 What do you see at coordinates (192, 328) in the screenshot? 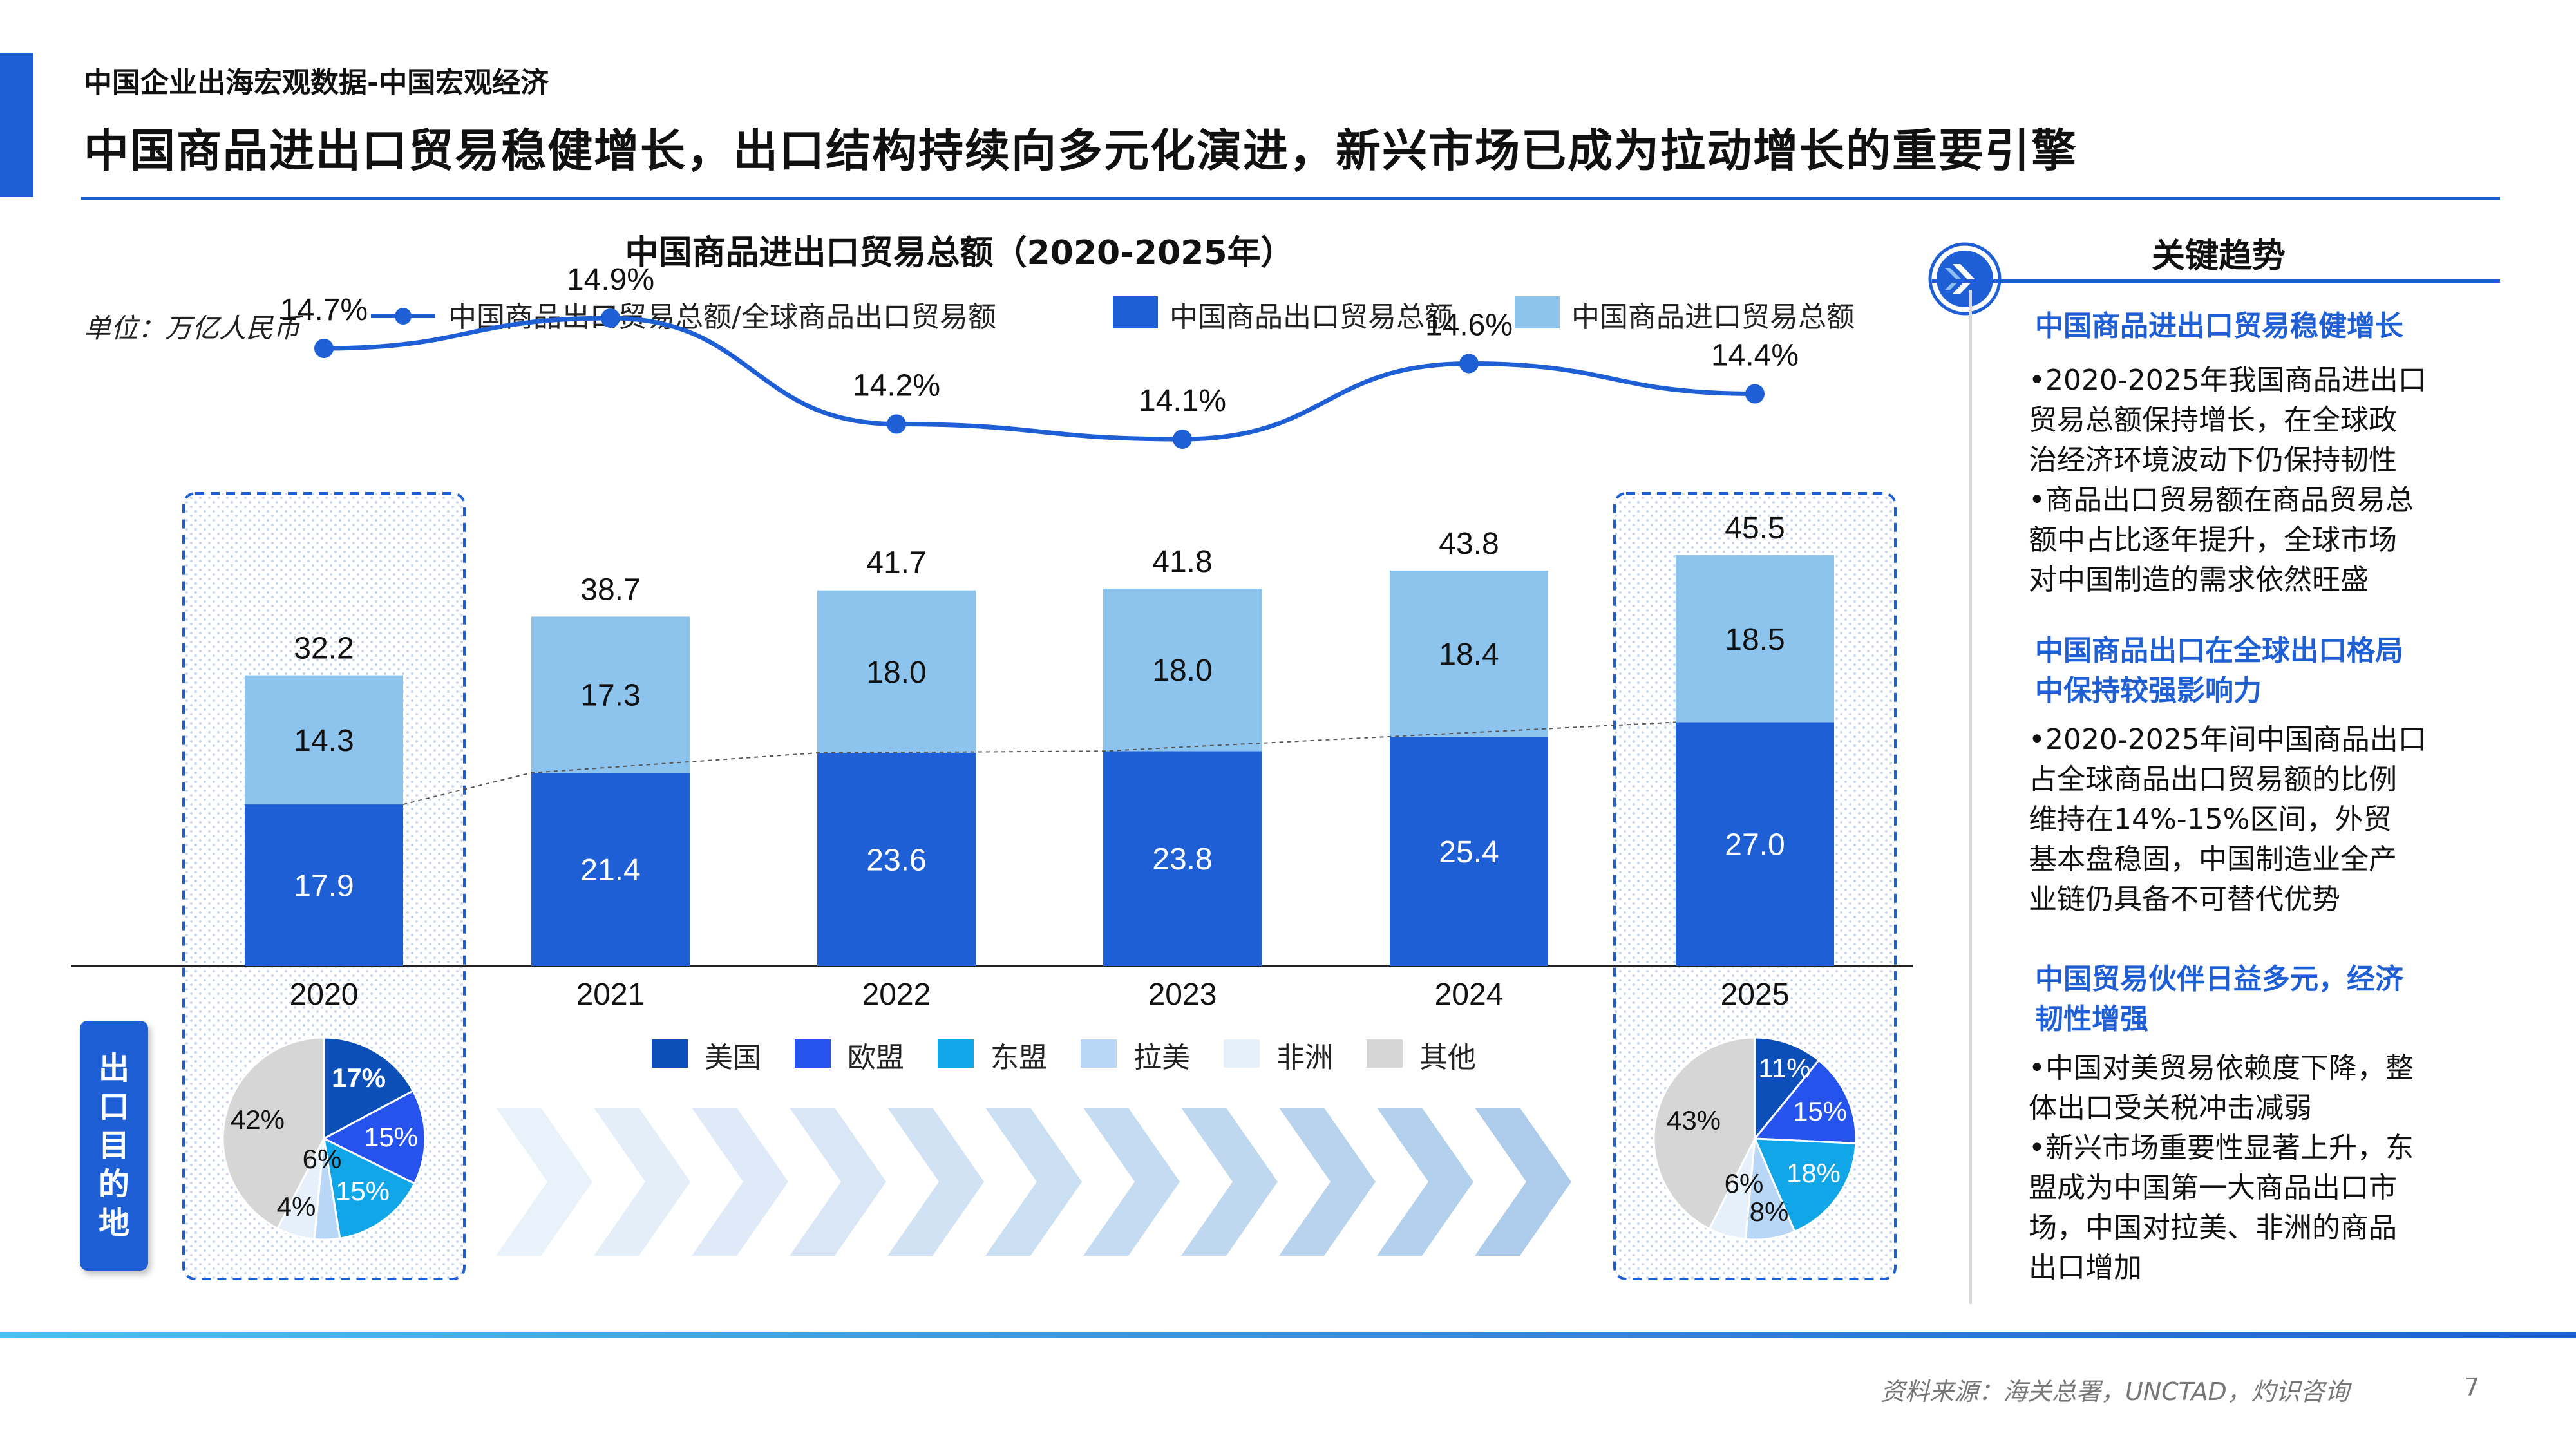
I see `chart-unit: 单位：万亿人民币` at bounding box center [192, 328].